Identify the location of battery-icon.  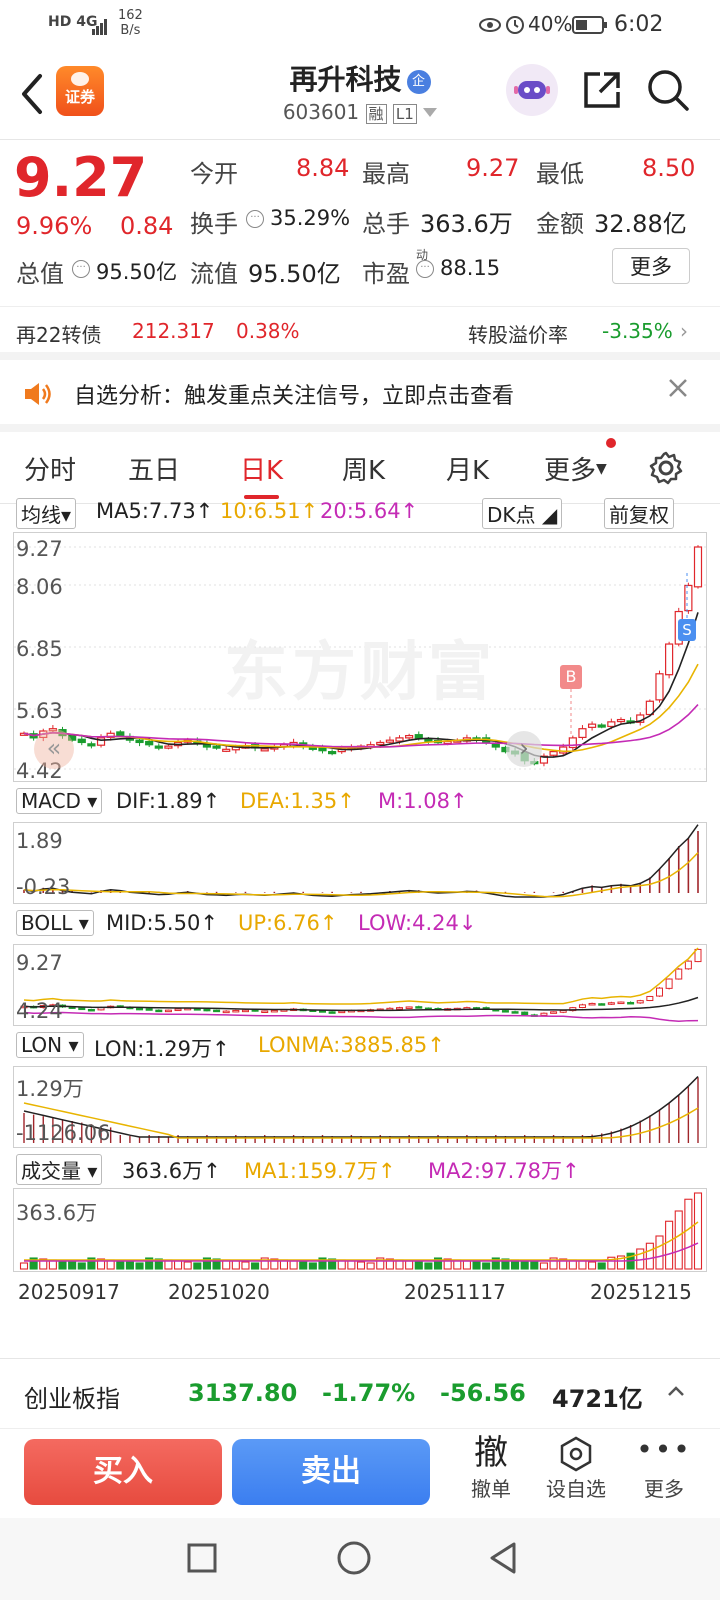
(590, 27).